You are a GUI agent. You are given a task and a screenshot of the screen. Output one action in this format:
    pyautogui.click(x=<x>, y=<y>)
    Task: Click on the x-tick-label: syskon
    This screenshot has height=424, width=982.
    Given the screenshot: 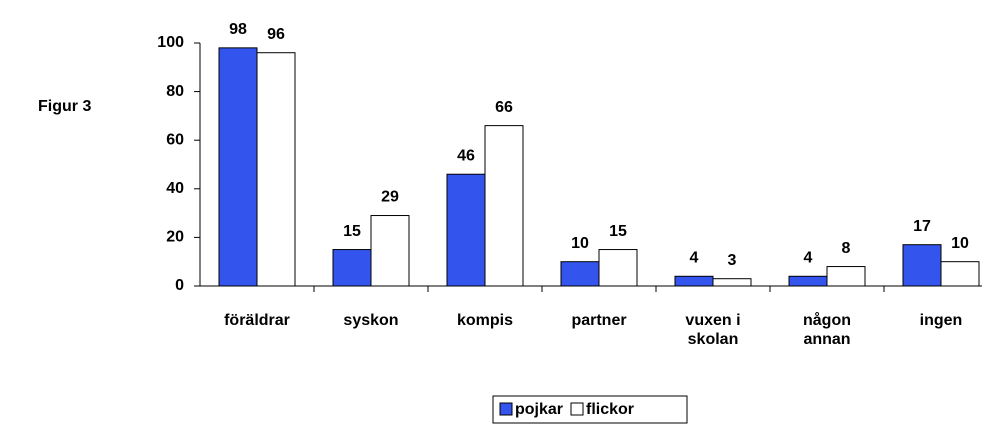 What is the action you would take?
    pyautogui.click(x=371, y=320)
    